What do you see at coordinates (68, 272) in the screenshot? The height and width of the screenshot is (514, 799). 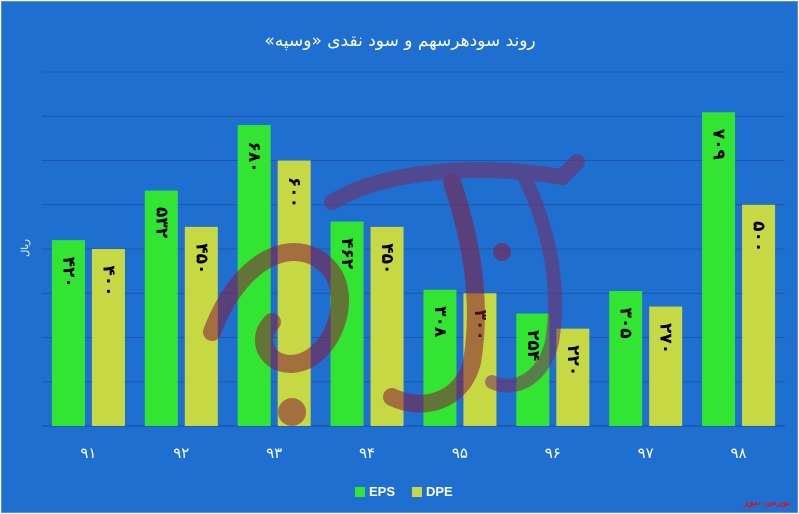 I see `data-label-eps-1: ۴۲۰` at bounding box center [68, 272].